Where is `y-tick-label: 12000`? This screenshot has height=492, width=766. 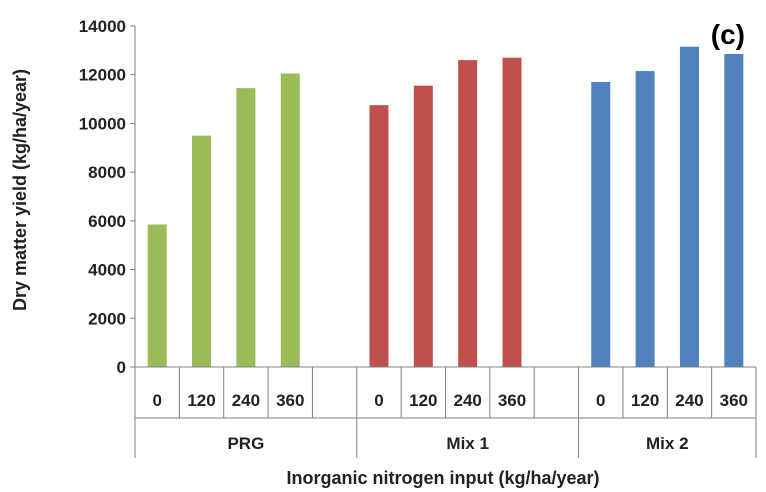 y-tick-label: 12000 is located at coordinates (102, 75).